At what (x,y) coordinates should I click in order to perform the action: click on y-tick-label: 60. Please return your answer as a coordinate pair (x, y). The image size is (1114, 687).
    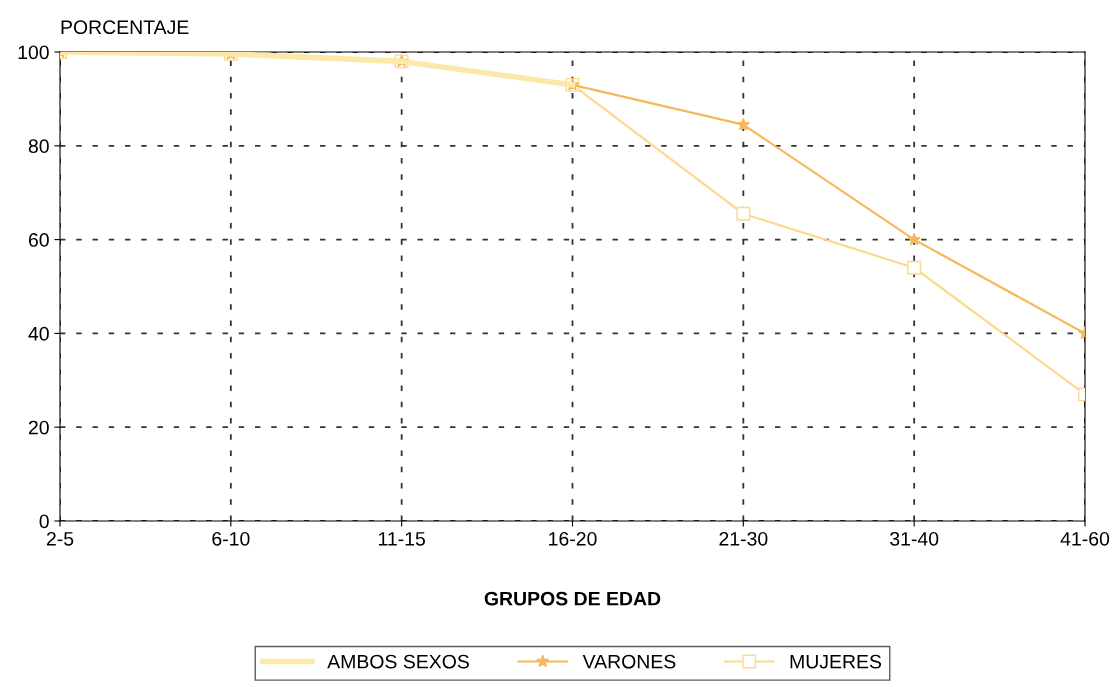
    Looking at the image, I should click on (38, 240).